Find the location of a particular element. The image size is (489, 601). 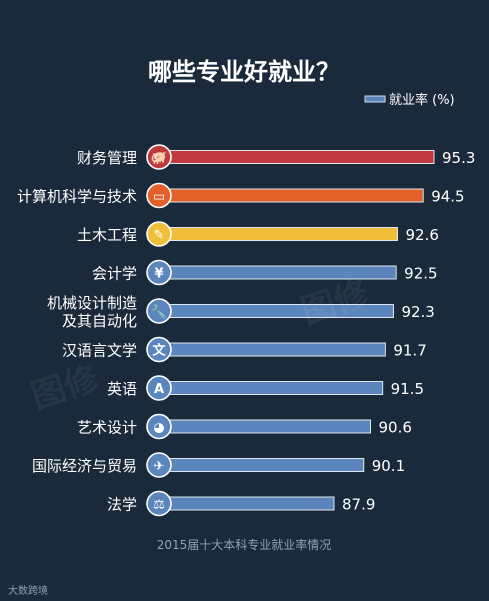

palette-icon-glyph: ◕ is located at coordinates (158, 428).